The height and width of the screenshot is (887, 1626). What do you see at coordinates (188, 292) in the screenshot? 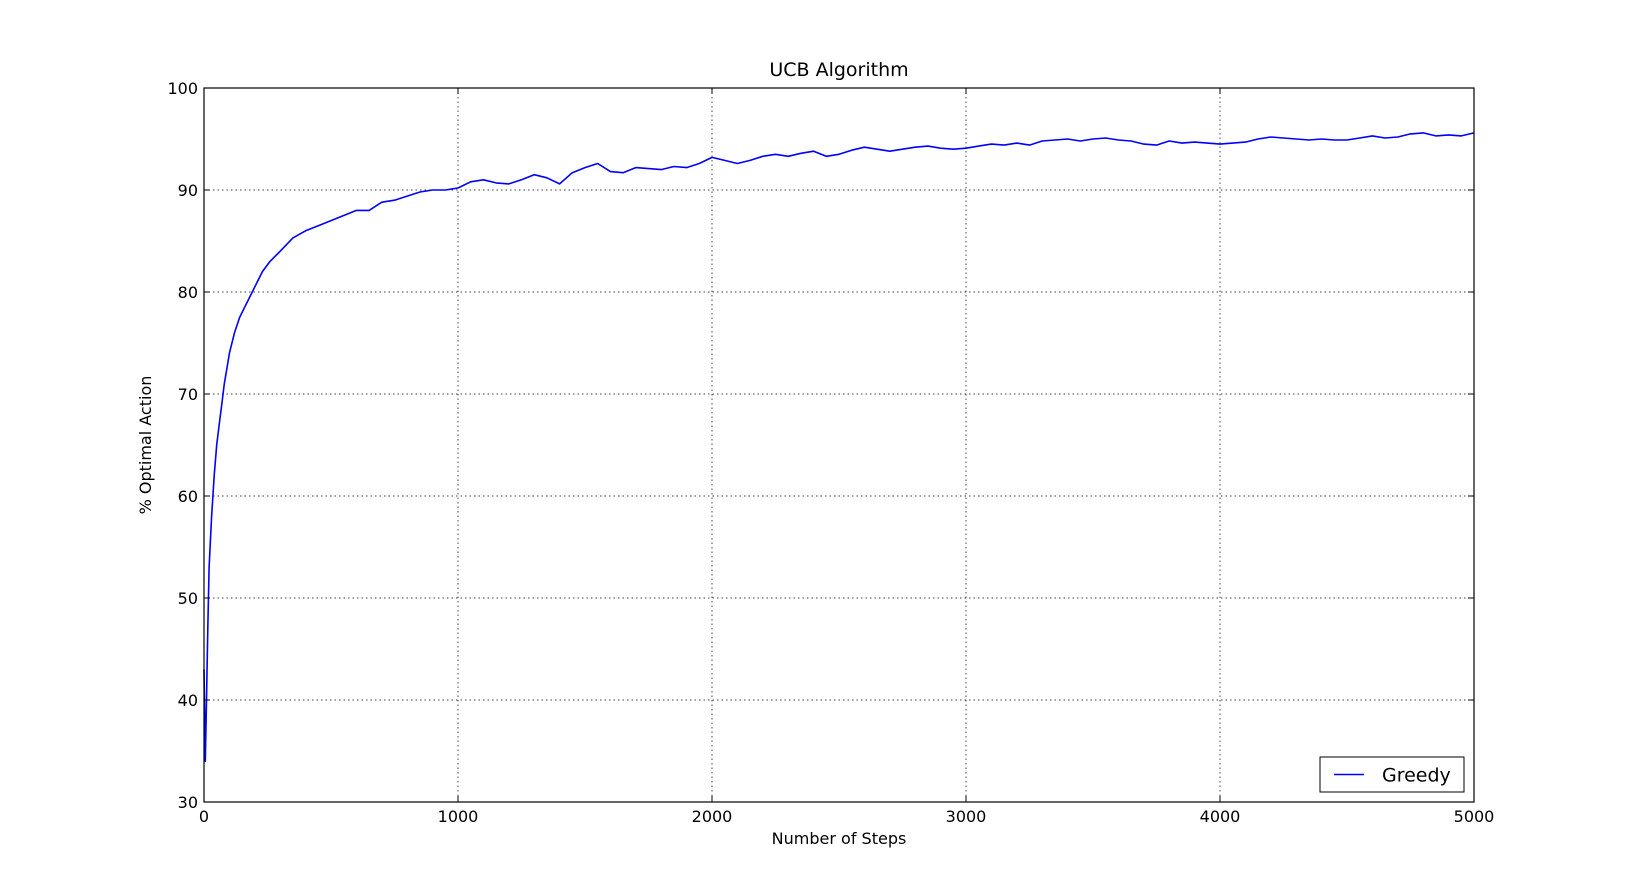
I see `y-tick-label-80: 80` at bounding box center [188, 292].